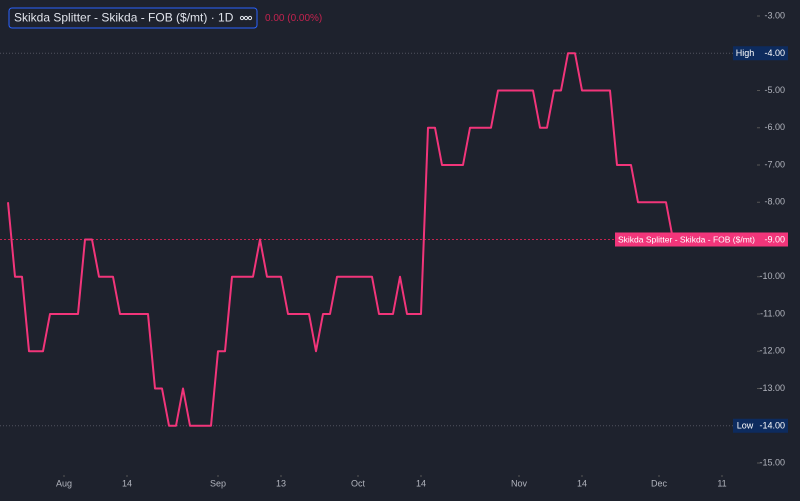  I want to click on extreme-name: High, so click(745, 53).